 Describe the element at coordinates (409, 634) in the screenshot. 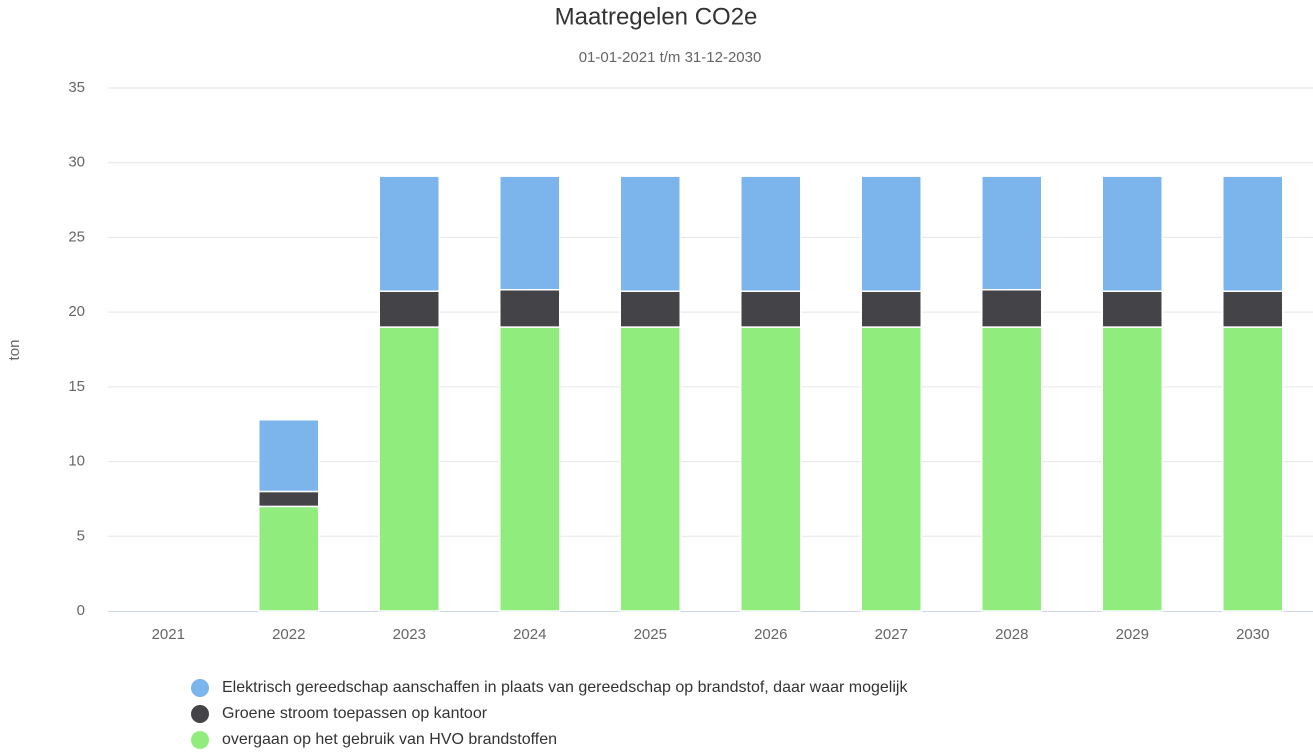

I see `x-tick-label: 2023` at that location.